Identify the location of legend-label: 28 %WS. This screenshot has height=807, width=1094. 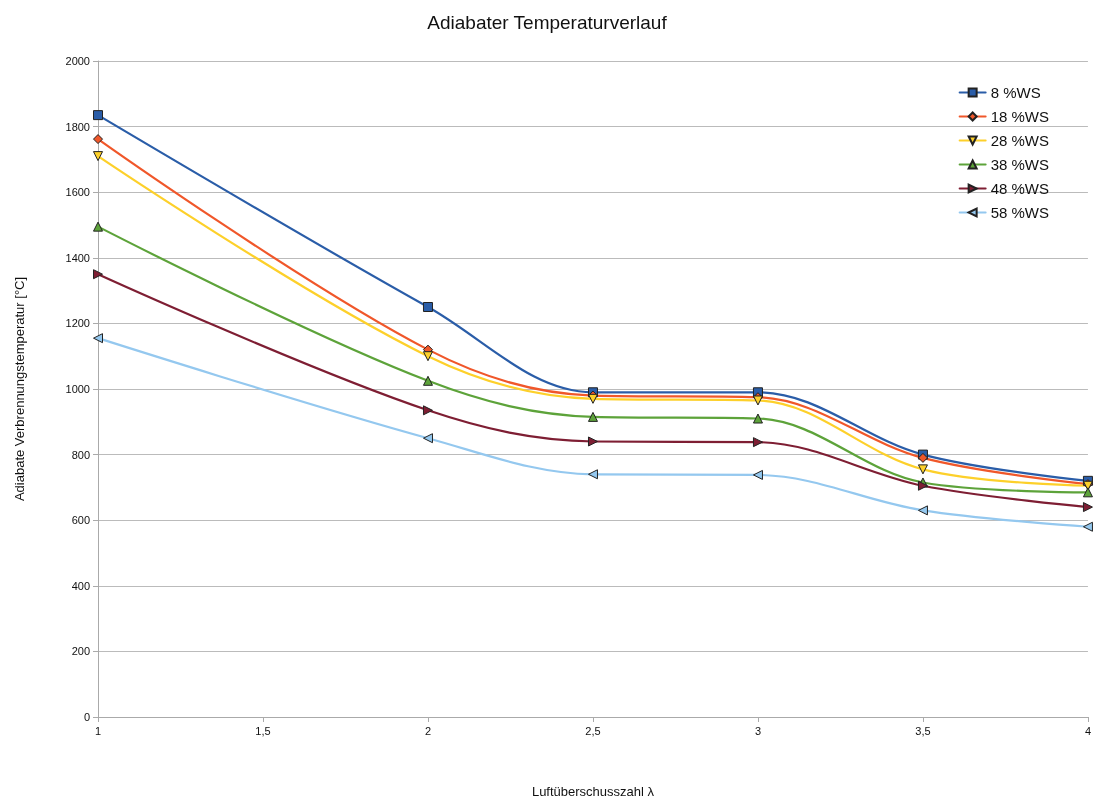
(1020, 140).